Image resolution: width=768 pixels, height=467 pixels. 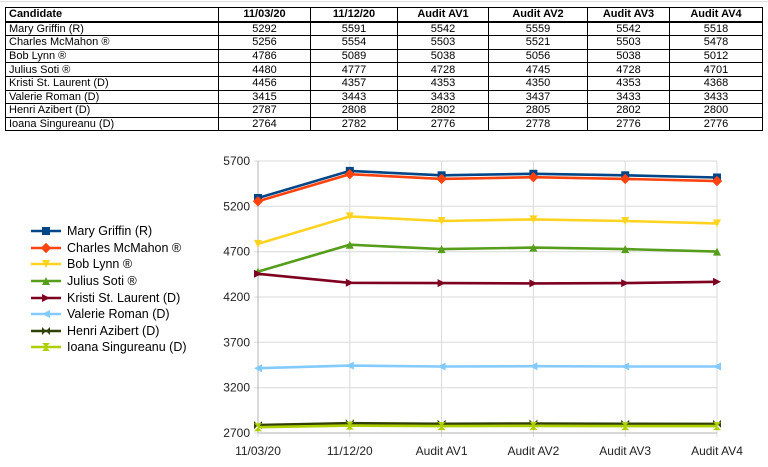 I want to click on value-cell: 5559, so click(x=538, y=29).